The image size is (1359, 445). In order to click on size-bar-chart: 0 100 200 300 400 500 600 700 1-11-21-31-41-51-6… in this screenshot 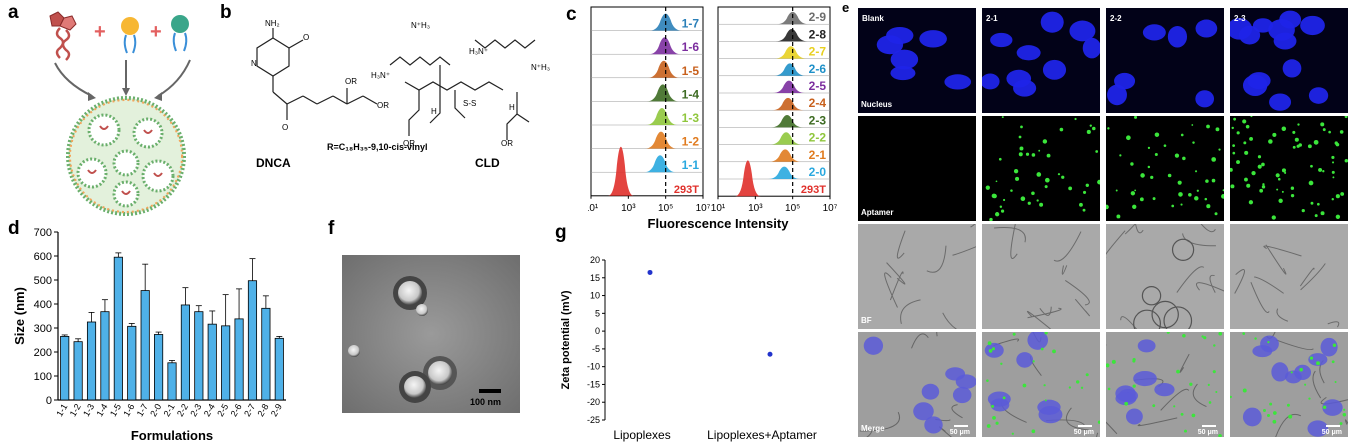, I will do `click(149, 335)`.